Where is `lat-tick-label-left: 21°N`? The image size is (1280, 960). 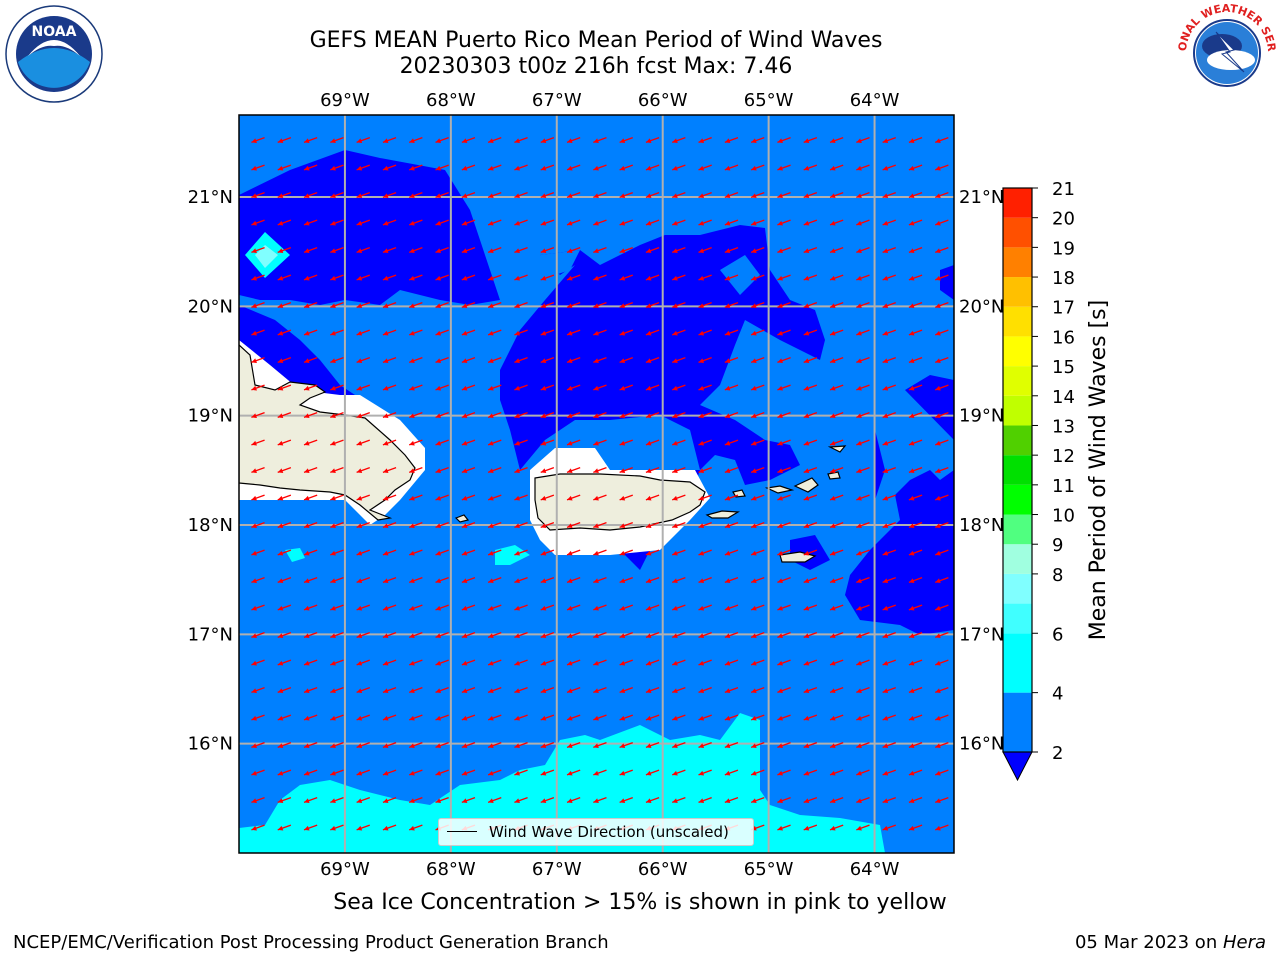 lat-tick-label-left: 21°N is located at coordinates (210, 197).